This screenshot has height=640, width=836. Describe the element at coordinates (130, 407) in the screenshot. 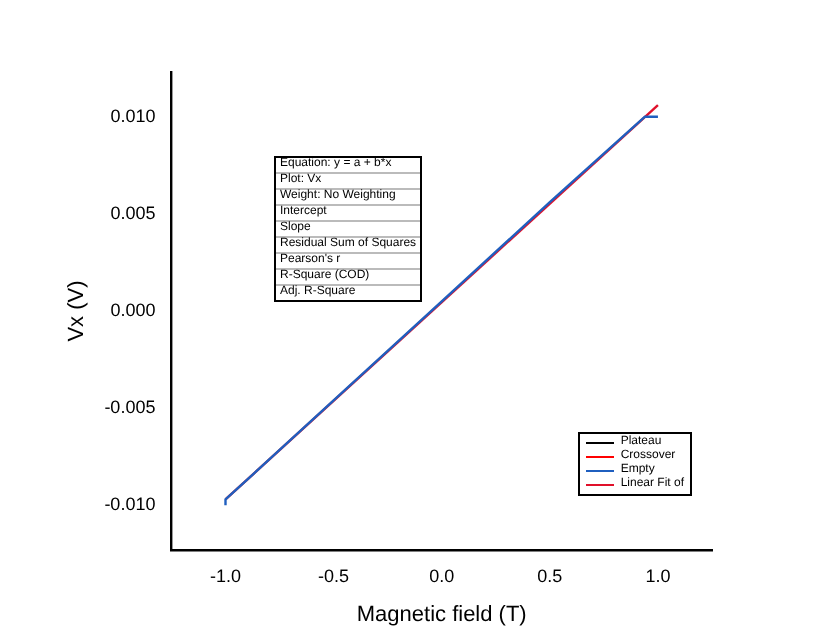

I see `y-tick-label: -0.005` at that location.